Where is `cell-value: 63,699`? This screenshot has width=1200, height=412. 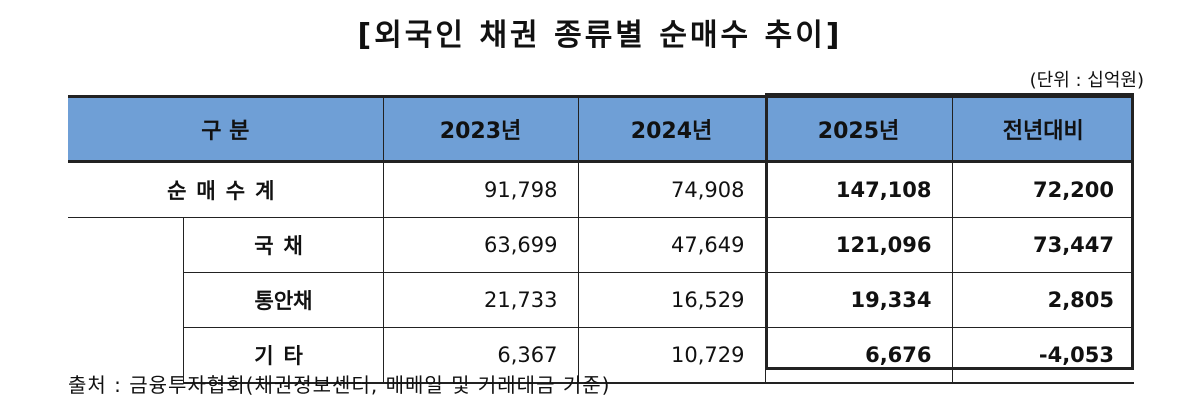 cell-value: 63,699 is located at coordinates (480, 245).